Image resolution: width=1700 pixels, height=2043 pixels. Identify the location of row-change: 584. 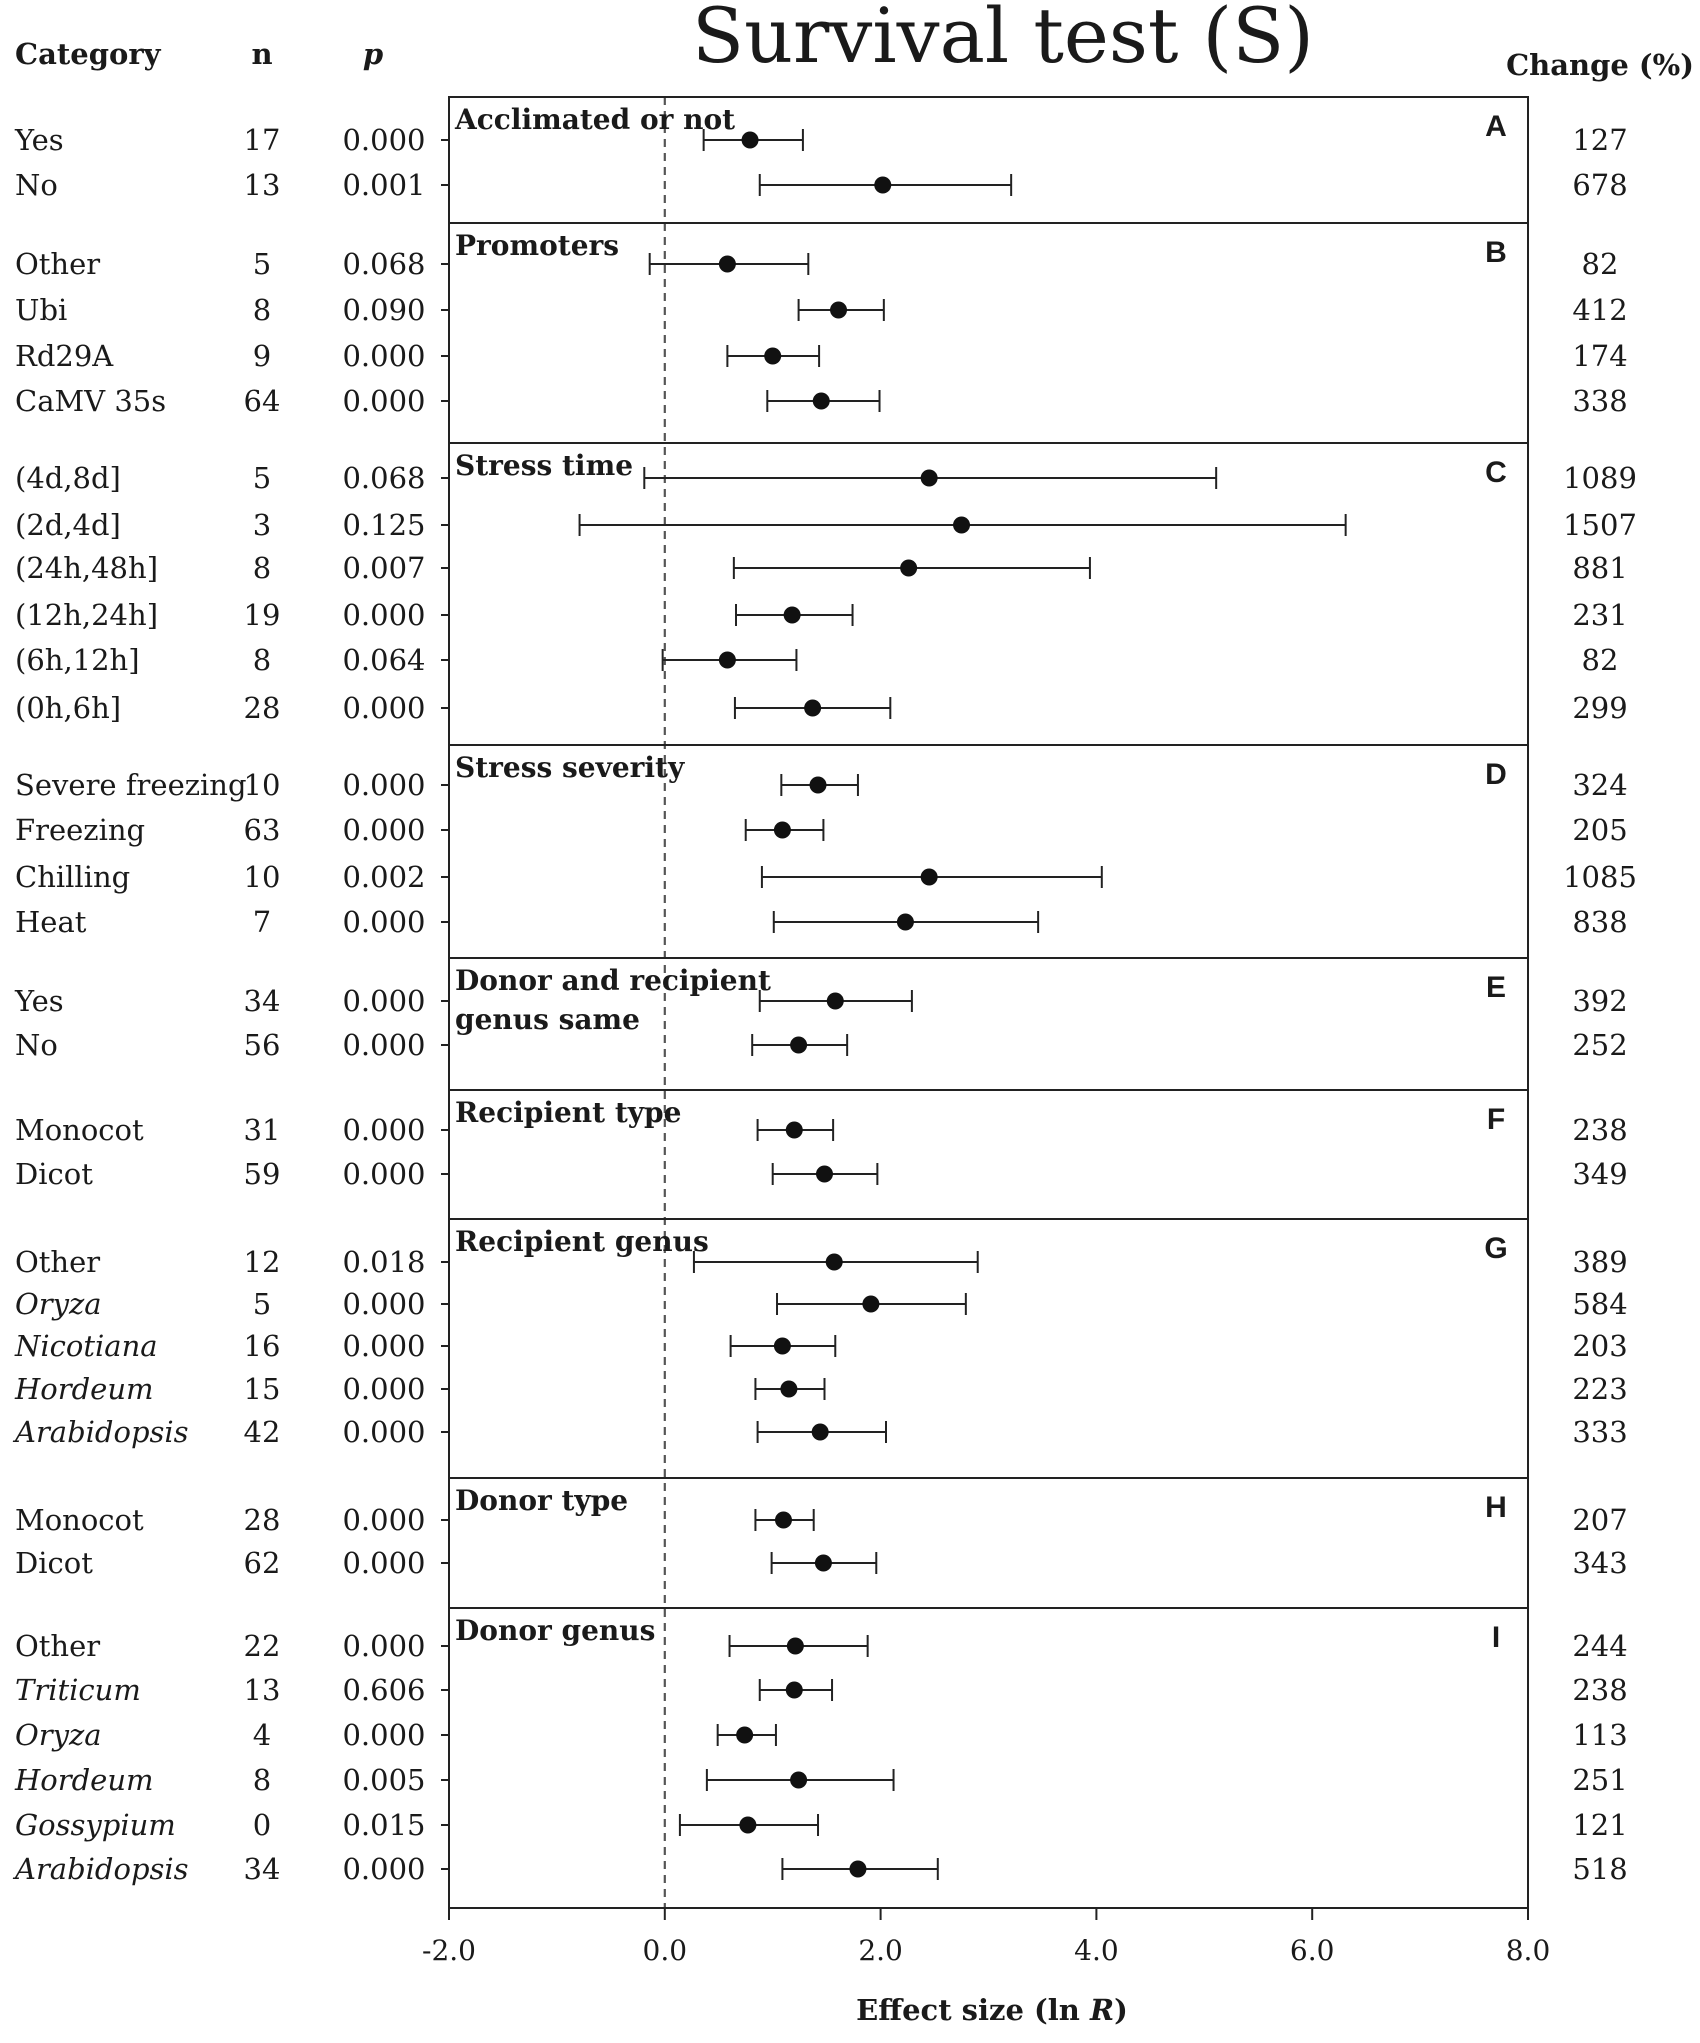
(1599, 1304).